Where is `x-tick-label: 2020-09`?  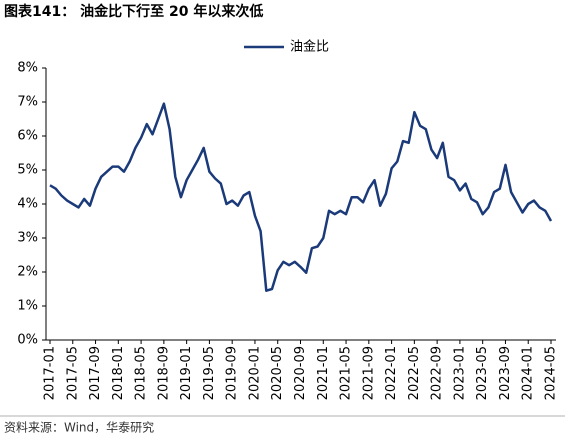
x-tick-label: 2020-09 is located at coordinates (300, 373).